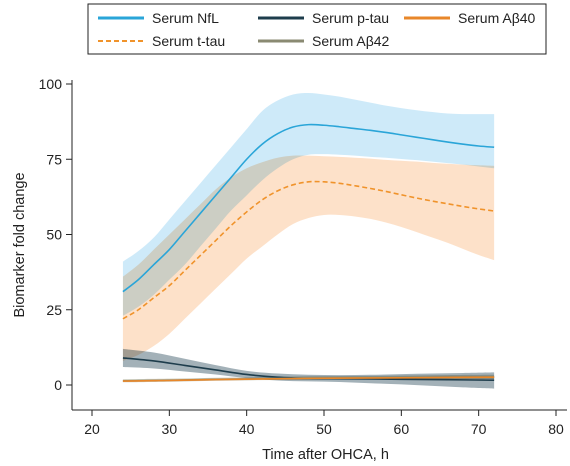 Image resolution: width=570 pixels, height=466 pixels. What do you see at coordinates (20, 244) in the screenshot?
I see `y-axis-title: Biomarker fold change` at bounding box center [20, 244].